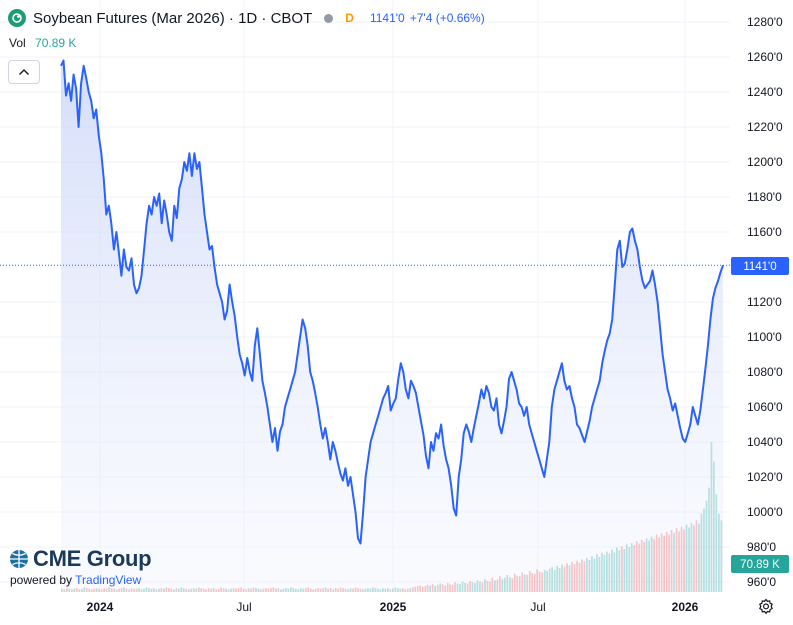 The image size is (793, 625). Describe the element at coordinates (761, 547) in the screenshot. I see `y-tick-label: 980'0` at that location.